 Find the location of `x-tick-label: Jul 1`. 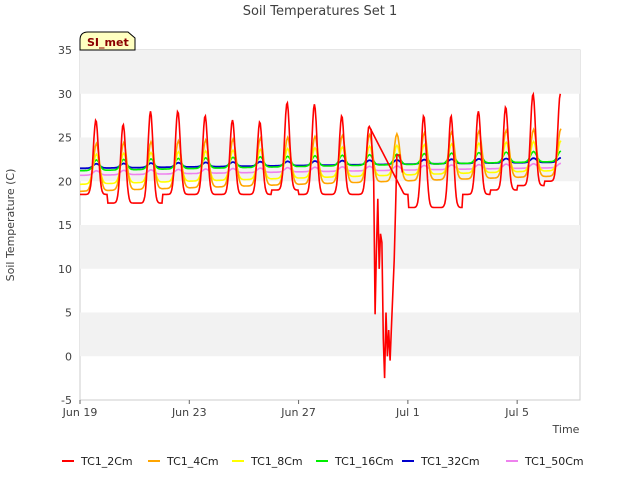

x-tick-label: Jul 1 is located at coordinates (407, 412).